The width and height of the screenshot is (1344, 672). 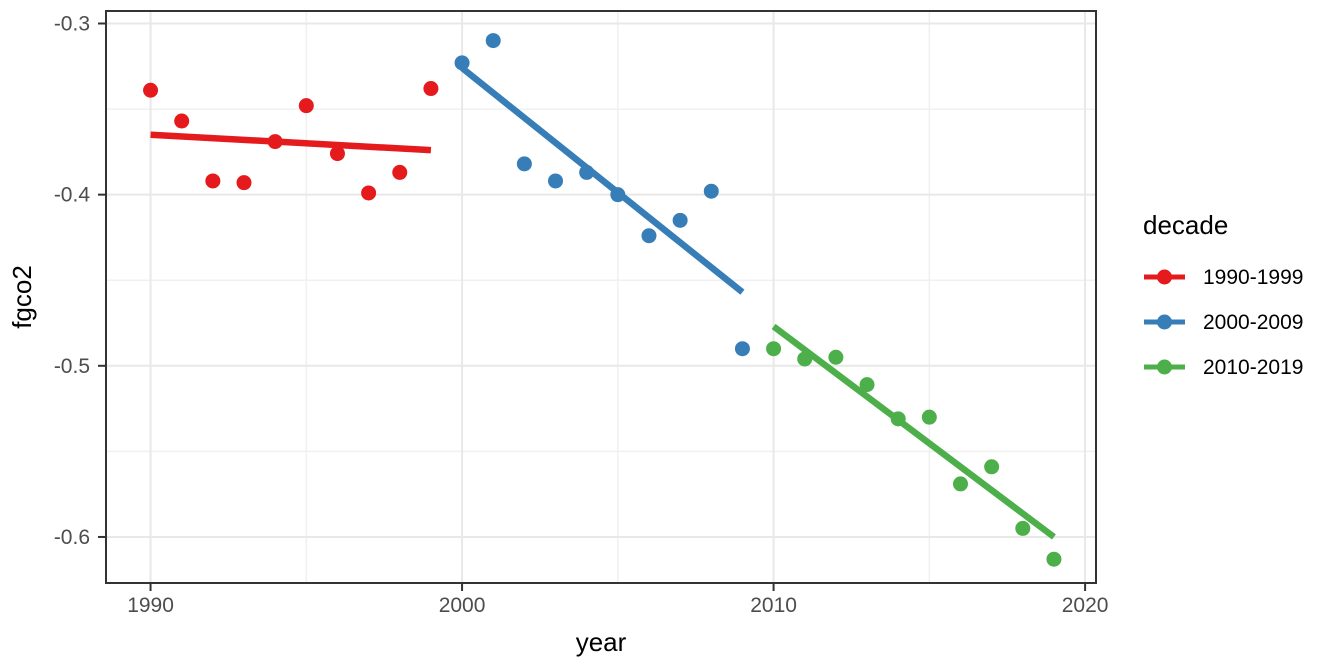 What do you see at coordinates (72, 366) in the screenshot?
I see `y-tick-label: -0.5` at bounding box center [72, 366].